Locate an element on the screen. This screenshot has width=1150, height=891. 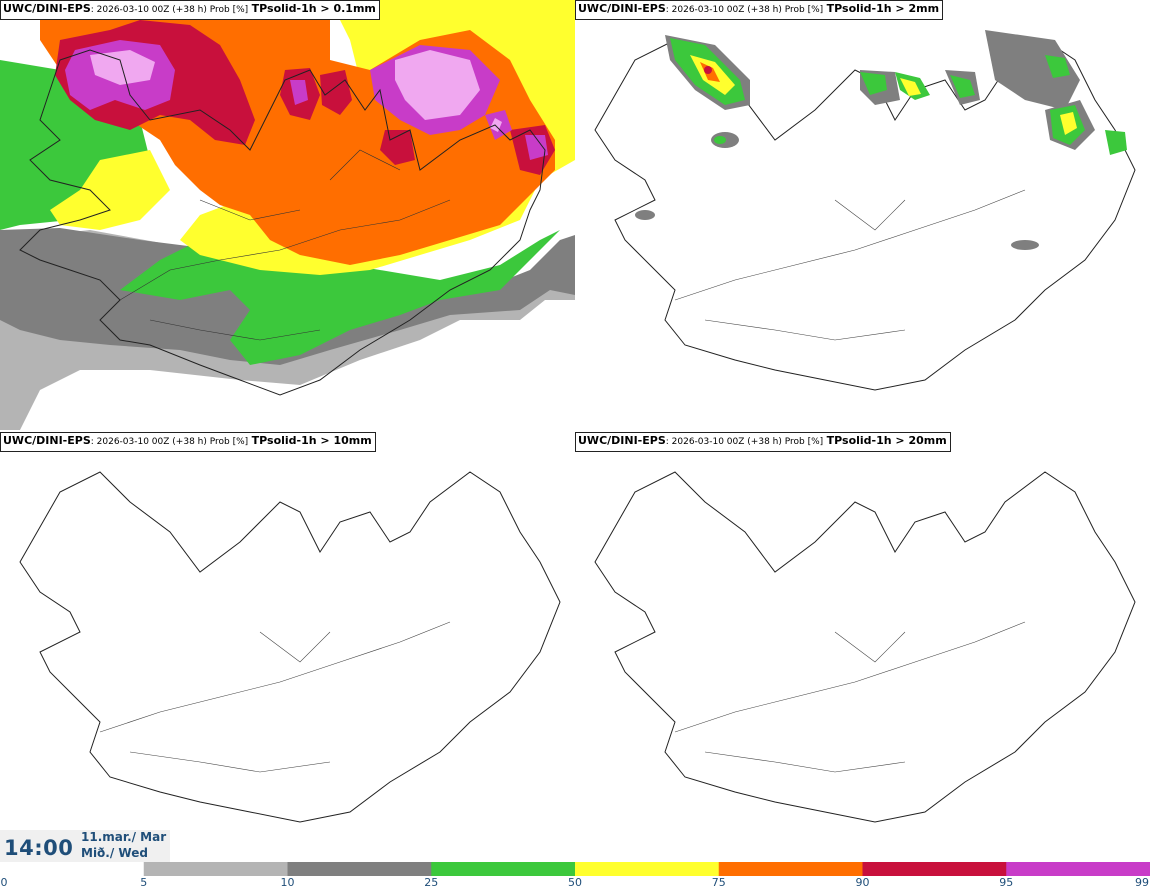
colorbar-tick-label: 5 is located at coordinates (144, 882).